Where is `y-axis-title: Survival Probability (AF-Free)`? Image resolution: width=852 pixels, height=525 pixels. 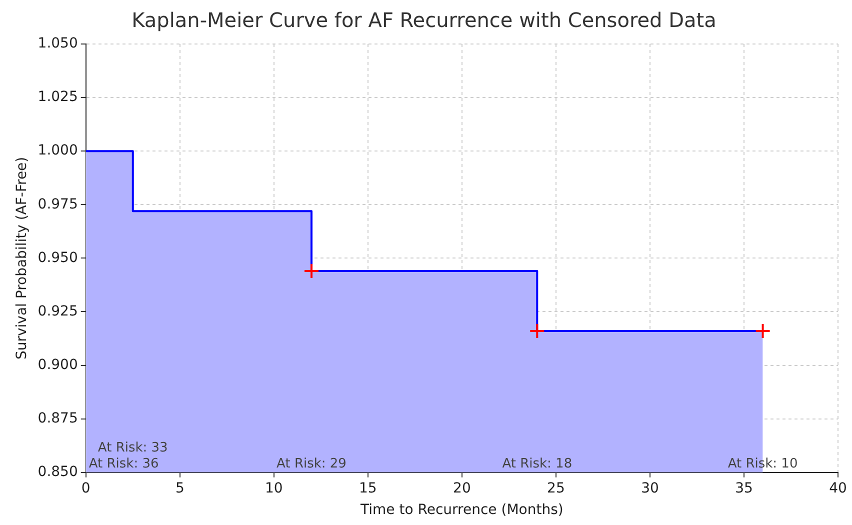
y-axis-title: Survival Probability (AF-Free) is located at coordinates (22, 258).